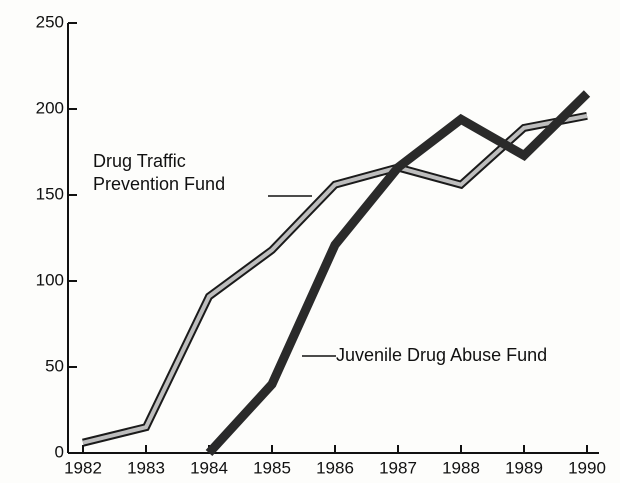 This screenshot has height=483, width=620. I want to click on x-tick-label: 1987, so click(398, 467).